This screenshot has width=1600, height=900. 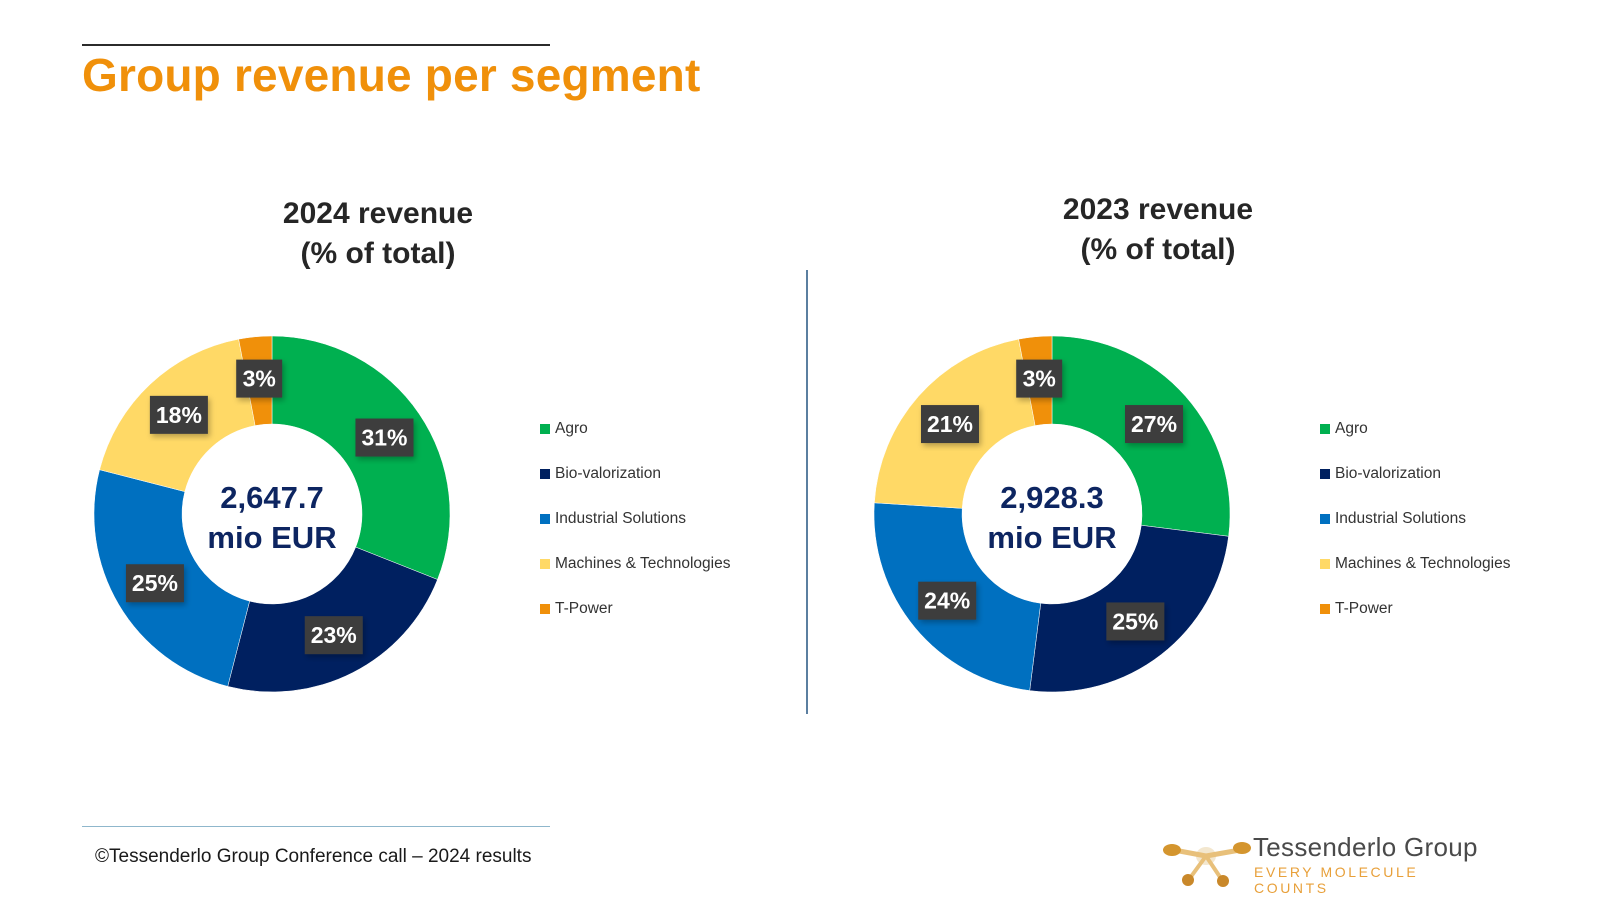 I want to click on donut-chart-2024: 31% 23% 25% 18% 3% 2,647.7 mio EUR, so click(x=272, y=514).